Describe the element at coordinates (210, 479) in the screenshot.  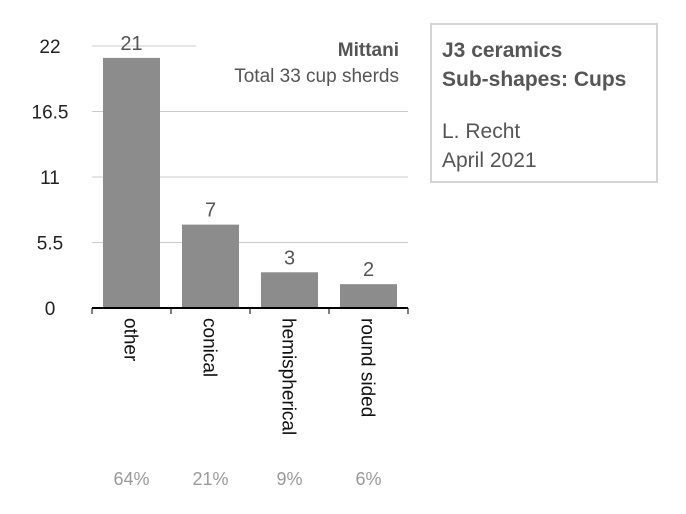
I see `percent-label: 21%` at that location.